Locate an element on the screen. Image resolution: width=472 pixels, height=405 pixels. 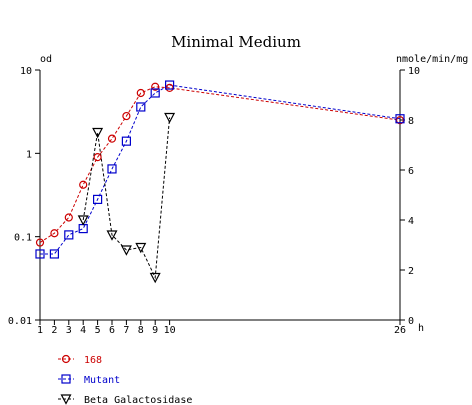
x-tick-label: 6 is located at coordinates (112, 330).